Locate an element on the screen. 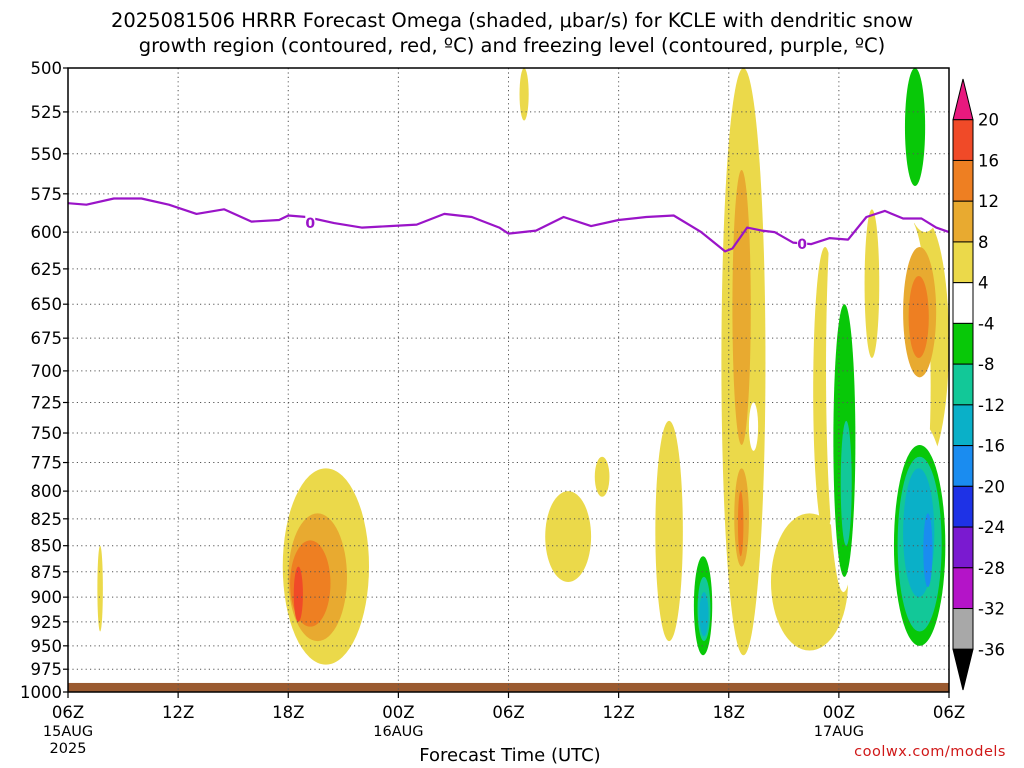 The width and height of the screenshot is (1024, 768). y-tick-label: 600 is located at coordinates (47, 232).